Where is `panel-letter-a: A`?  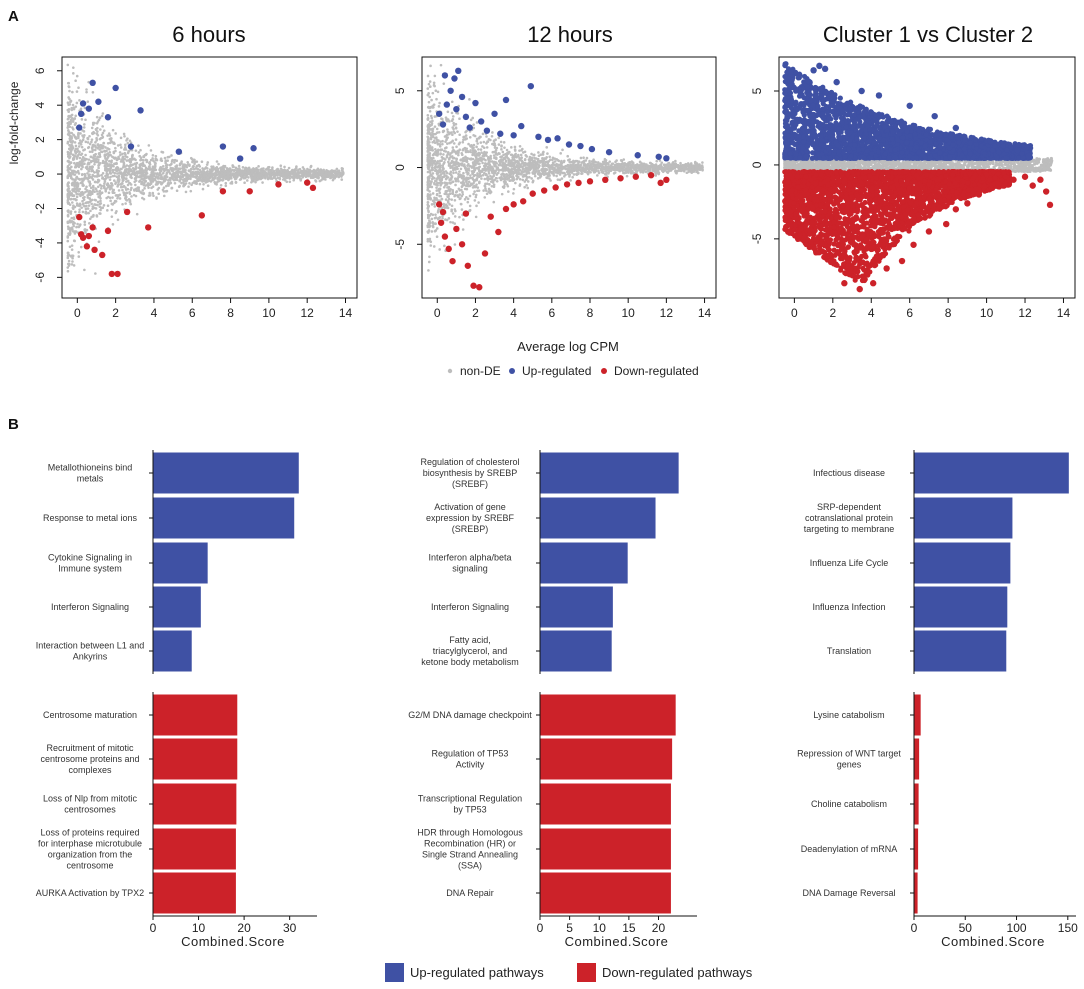
panel-letter-a: A is located at coordinates (13, 16).